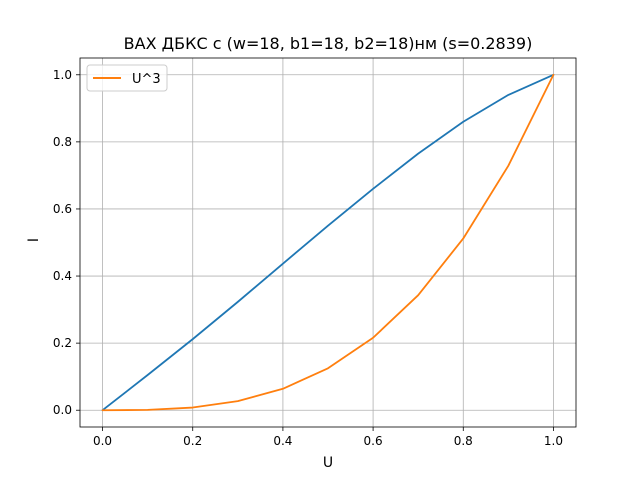  I want to click on y-axis-label: I, so click(34, 240).